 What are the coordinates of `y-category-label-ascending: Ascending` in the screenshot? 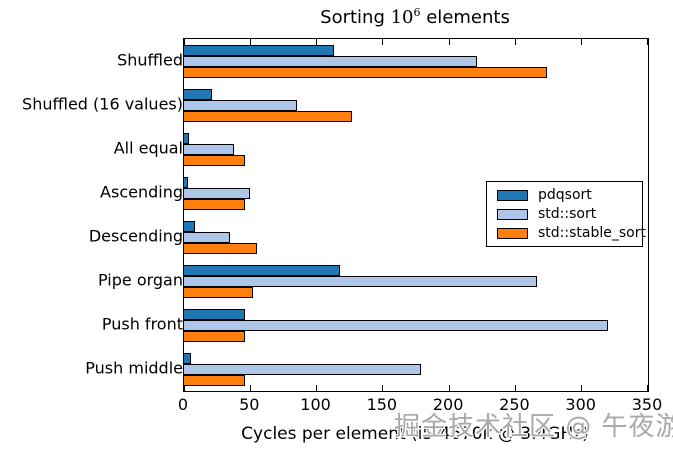 It's located at (141, 192).